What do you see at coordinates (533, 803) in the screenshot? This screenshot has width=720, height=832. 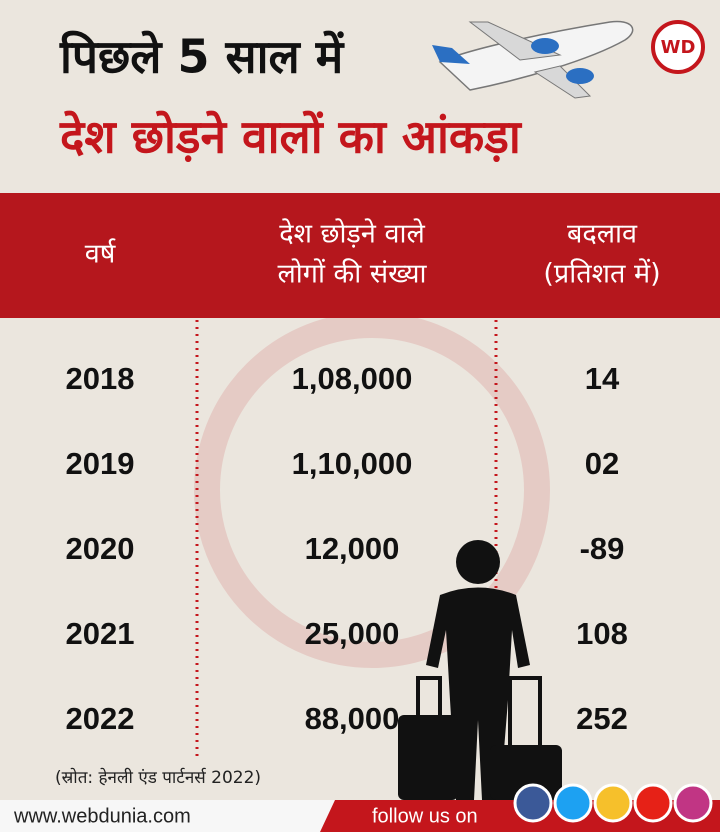 I see `facebook-icon` at bounding box center [533, 803].